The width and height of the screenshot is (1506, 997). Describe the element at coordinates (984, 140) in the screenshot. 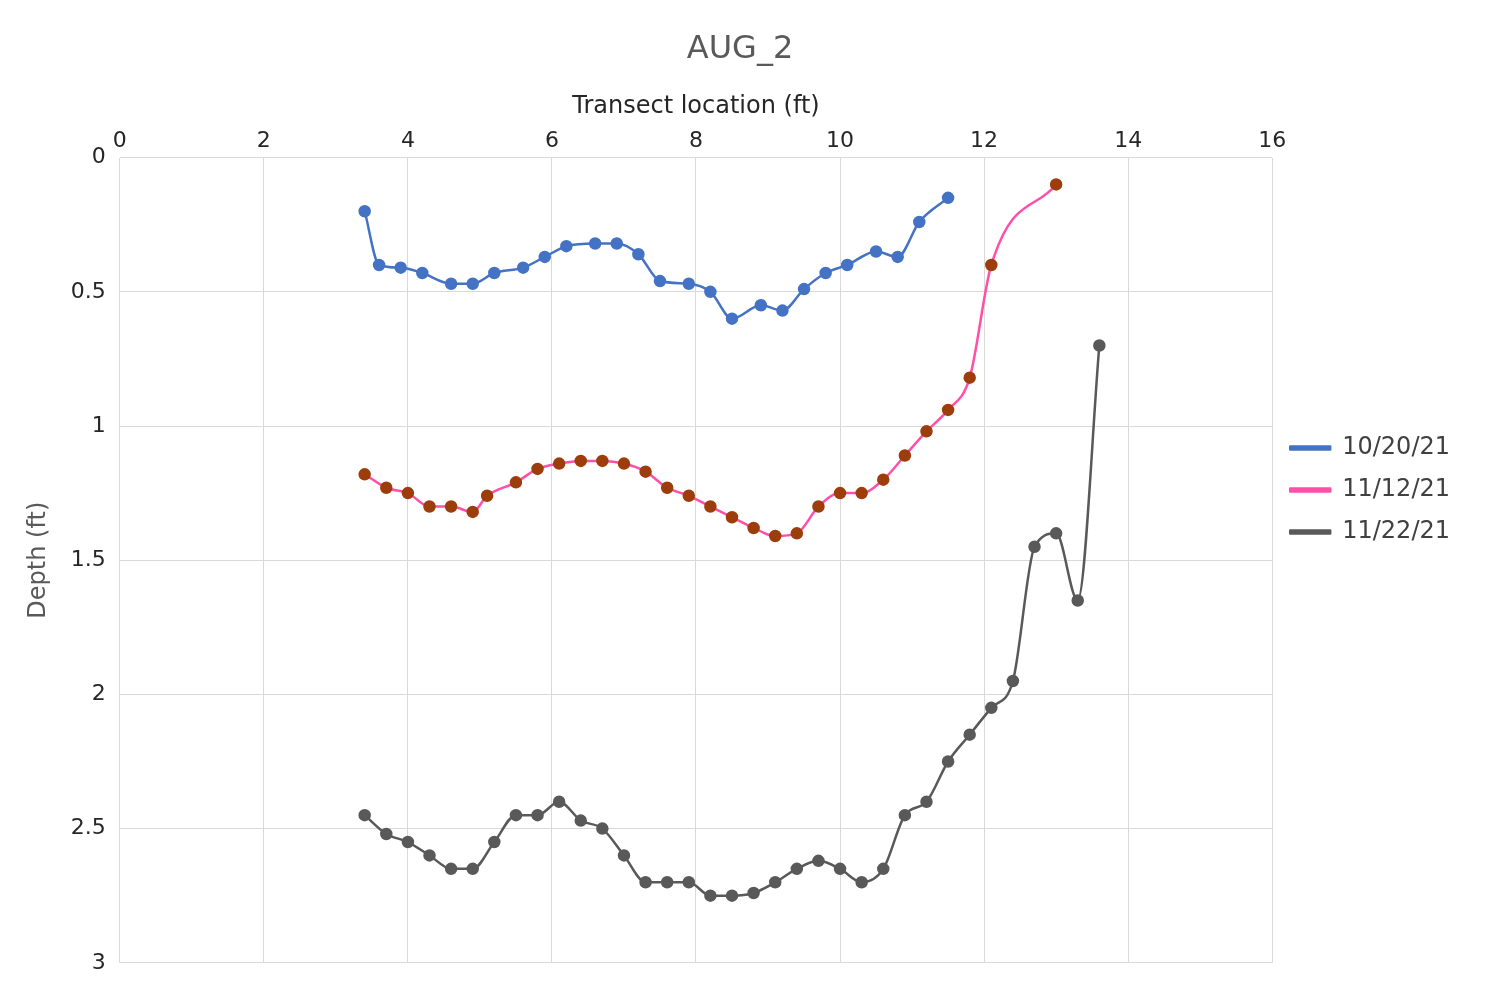

I see `x-tick-label: 12` at that location.